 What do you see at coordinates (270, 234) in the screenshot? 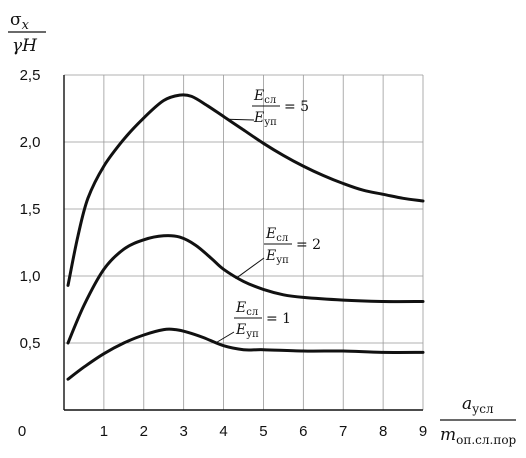
I see `curve-label-2-num: E` at bounding box center [270, 234].